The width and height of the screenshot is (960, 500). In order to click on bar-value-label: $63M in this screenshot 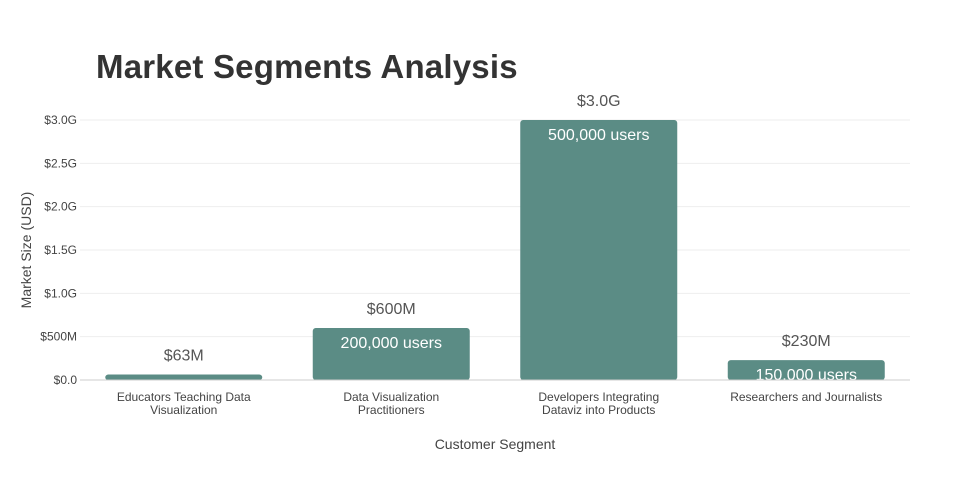, I will do `click(184, 356)`.